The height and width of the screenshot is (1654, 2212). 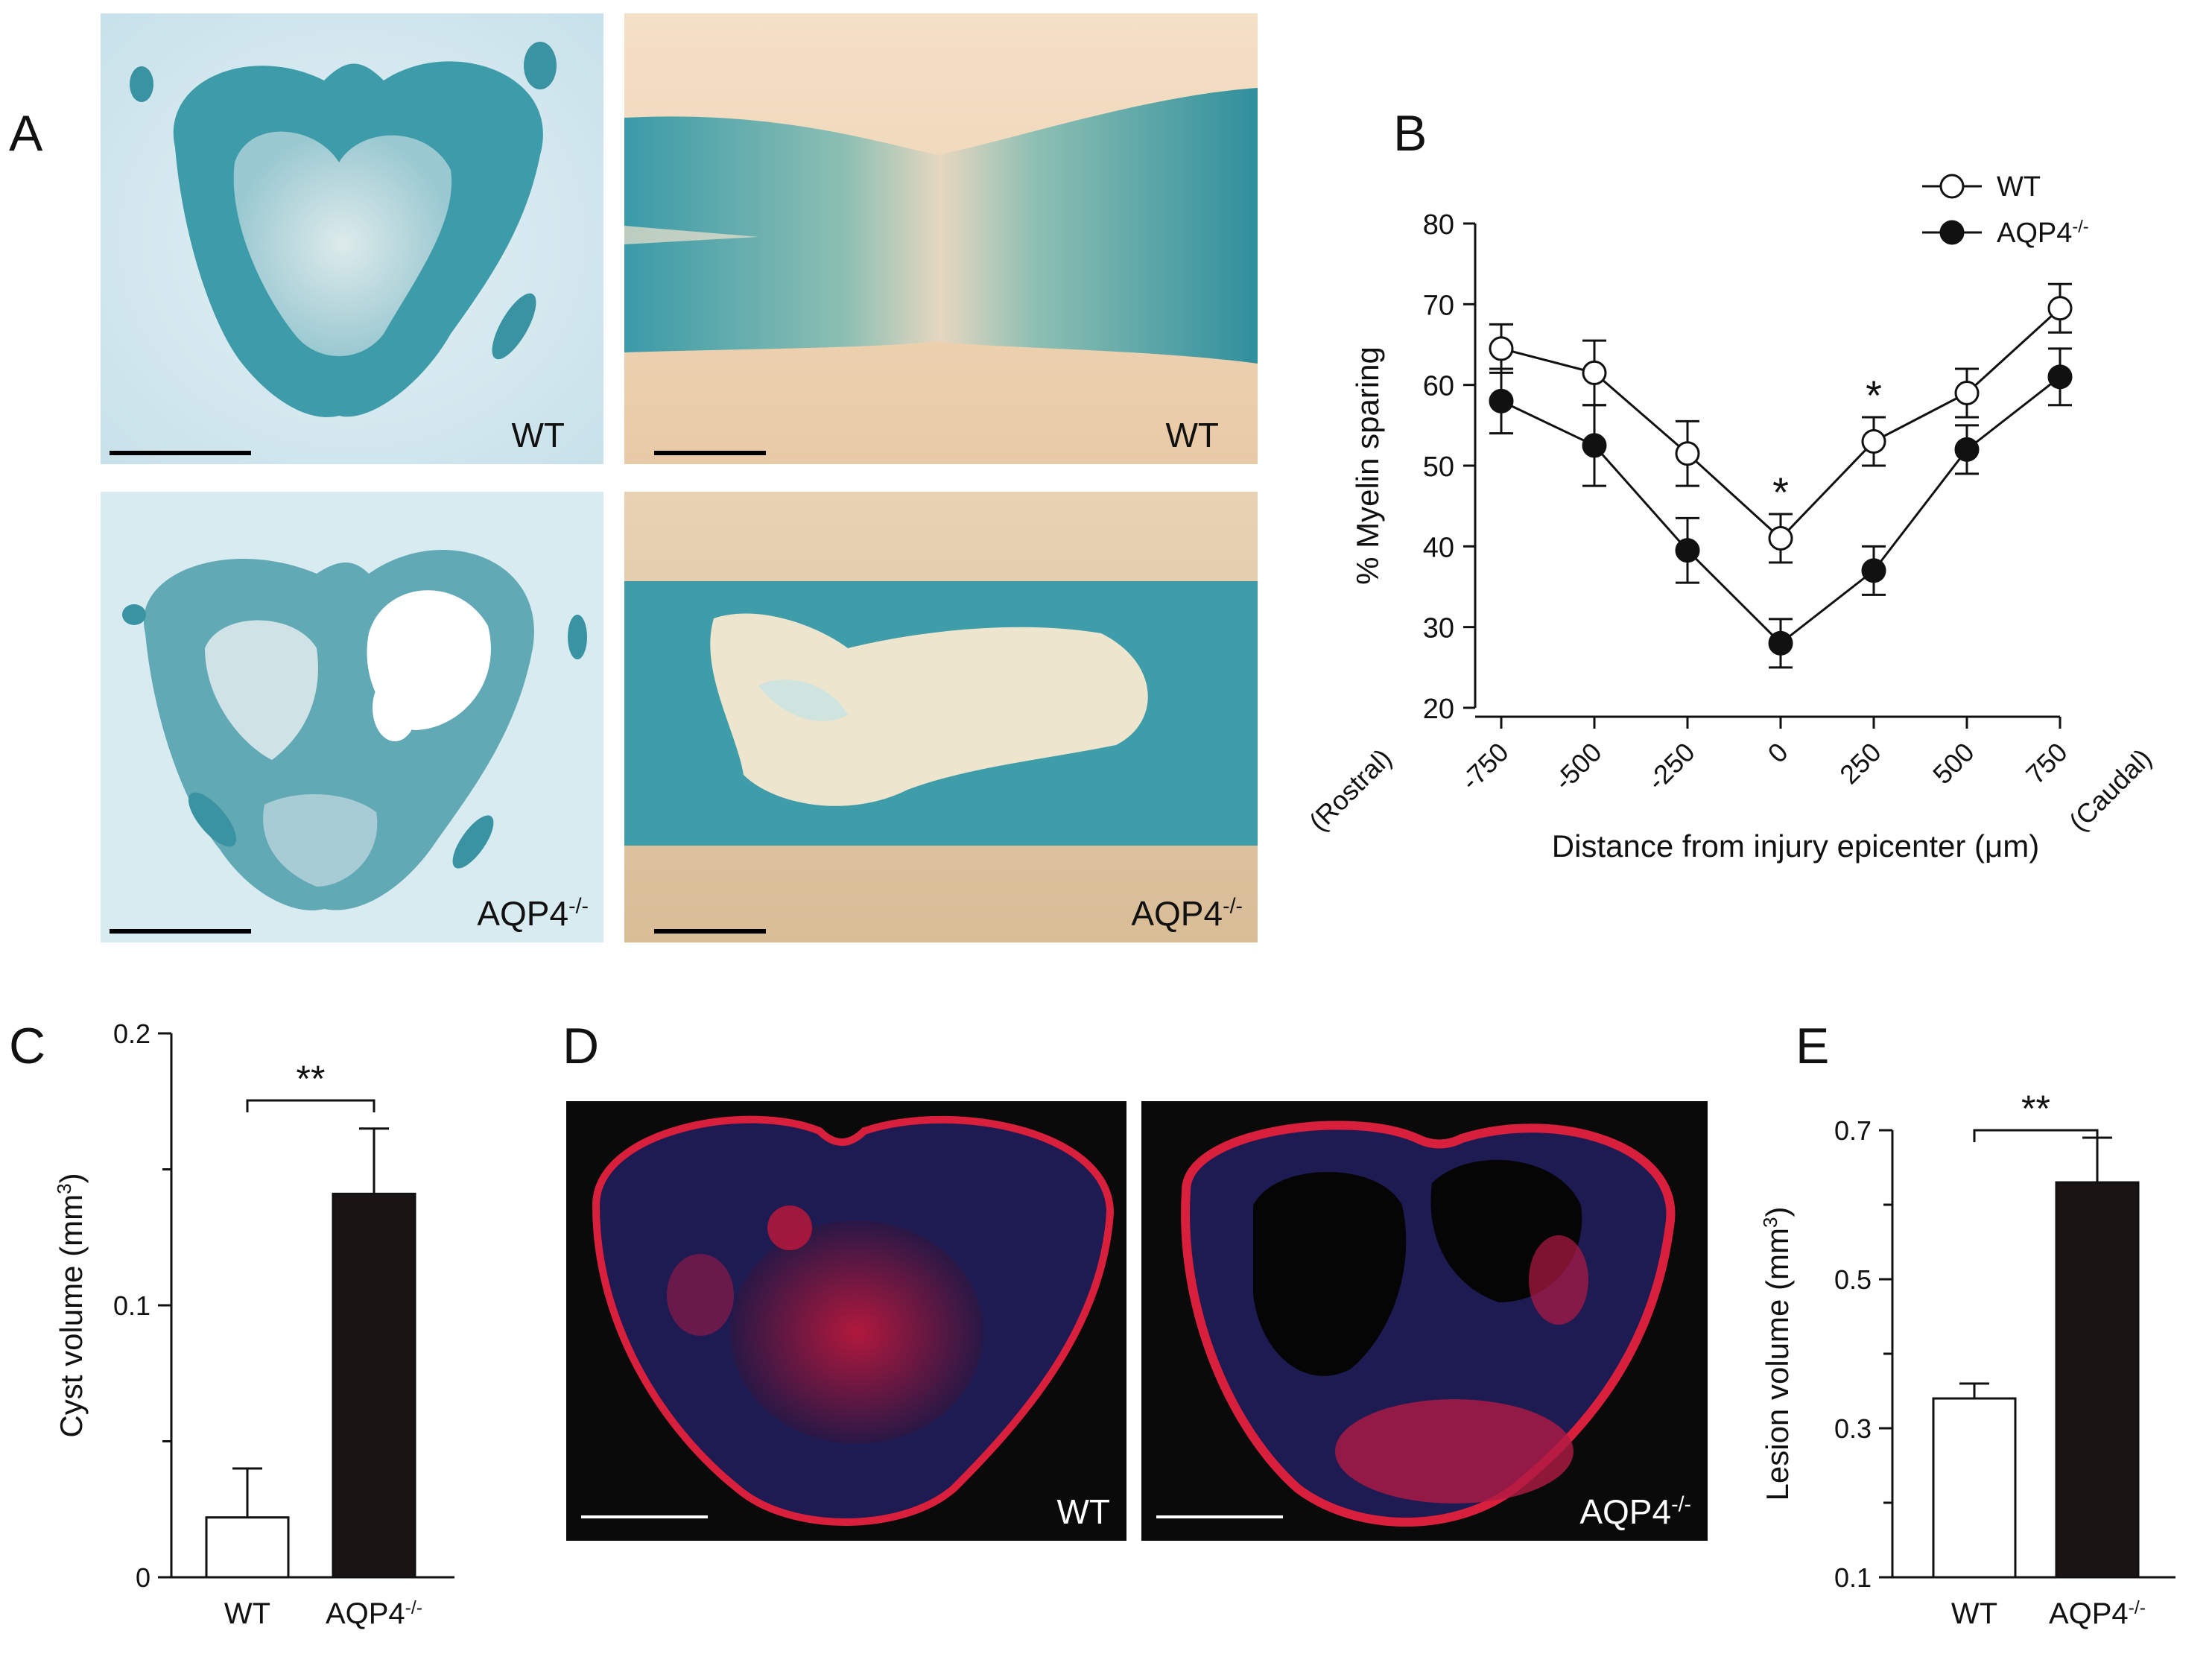 I want to click on panel-letter-c: C, so click(x=28, y=1046).